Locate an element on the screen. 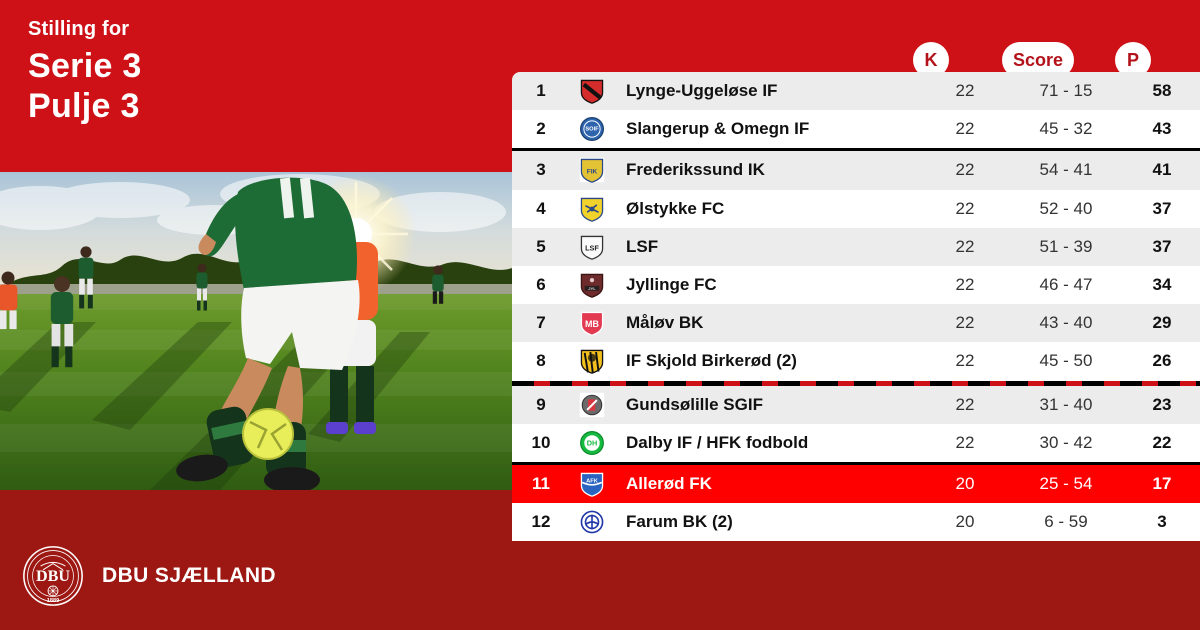 This screenshot has width=1200, height=630. alleroed-fk-crest: AFK is located at coordinates (592, 484).